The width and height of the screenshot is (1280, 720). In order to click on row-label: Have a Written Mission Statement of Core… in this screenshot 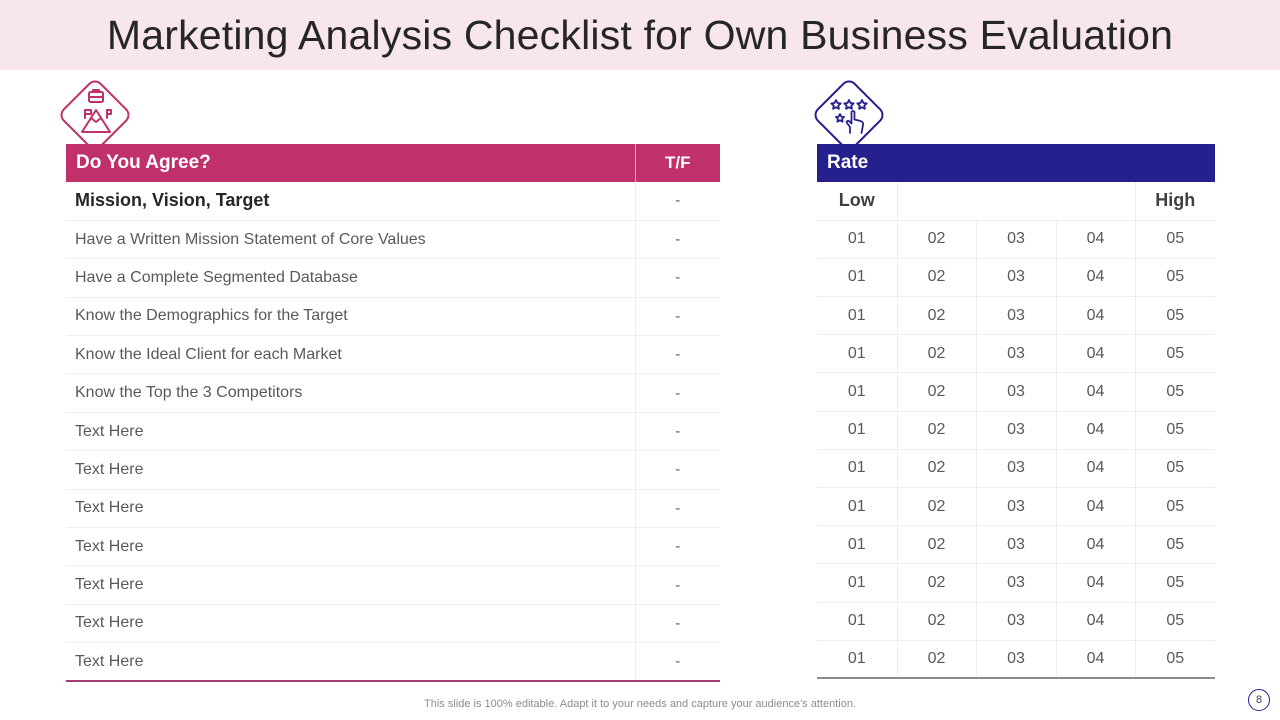, I will do `click(350, 240)`.